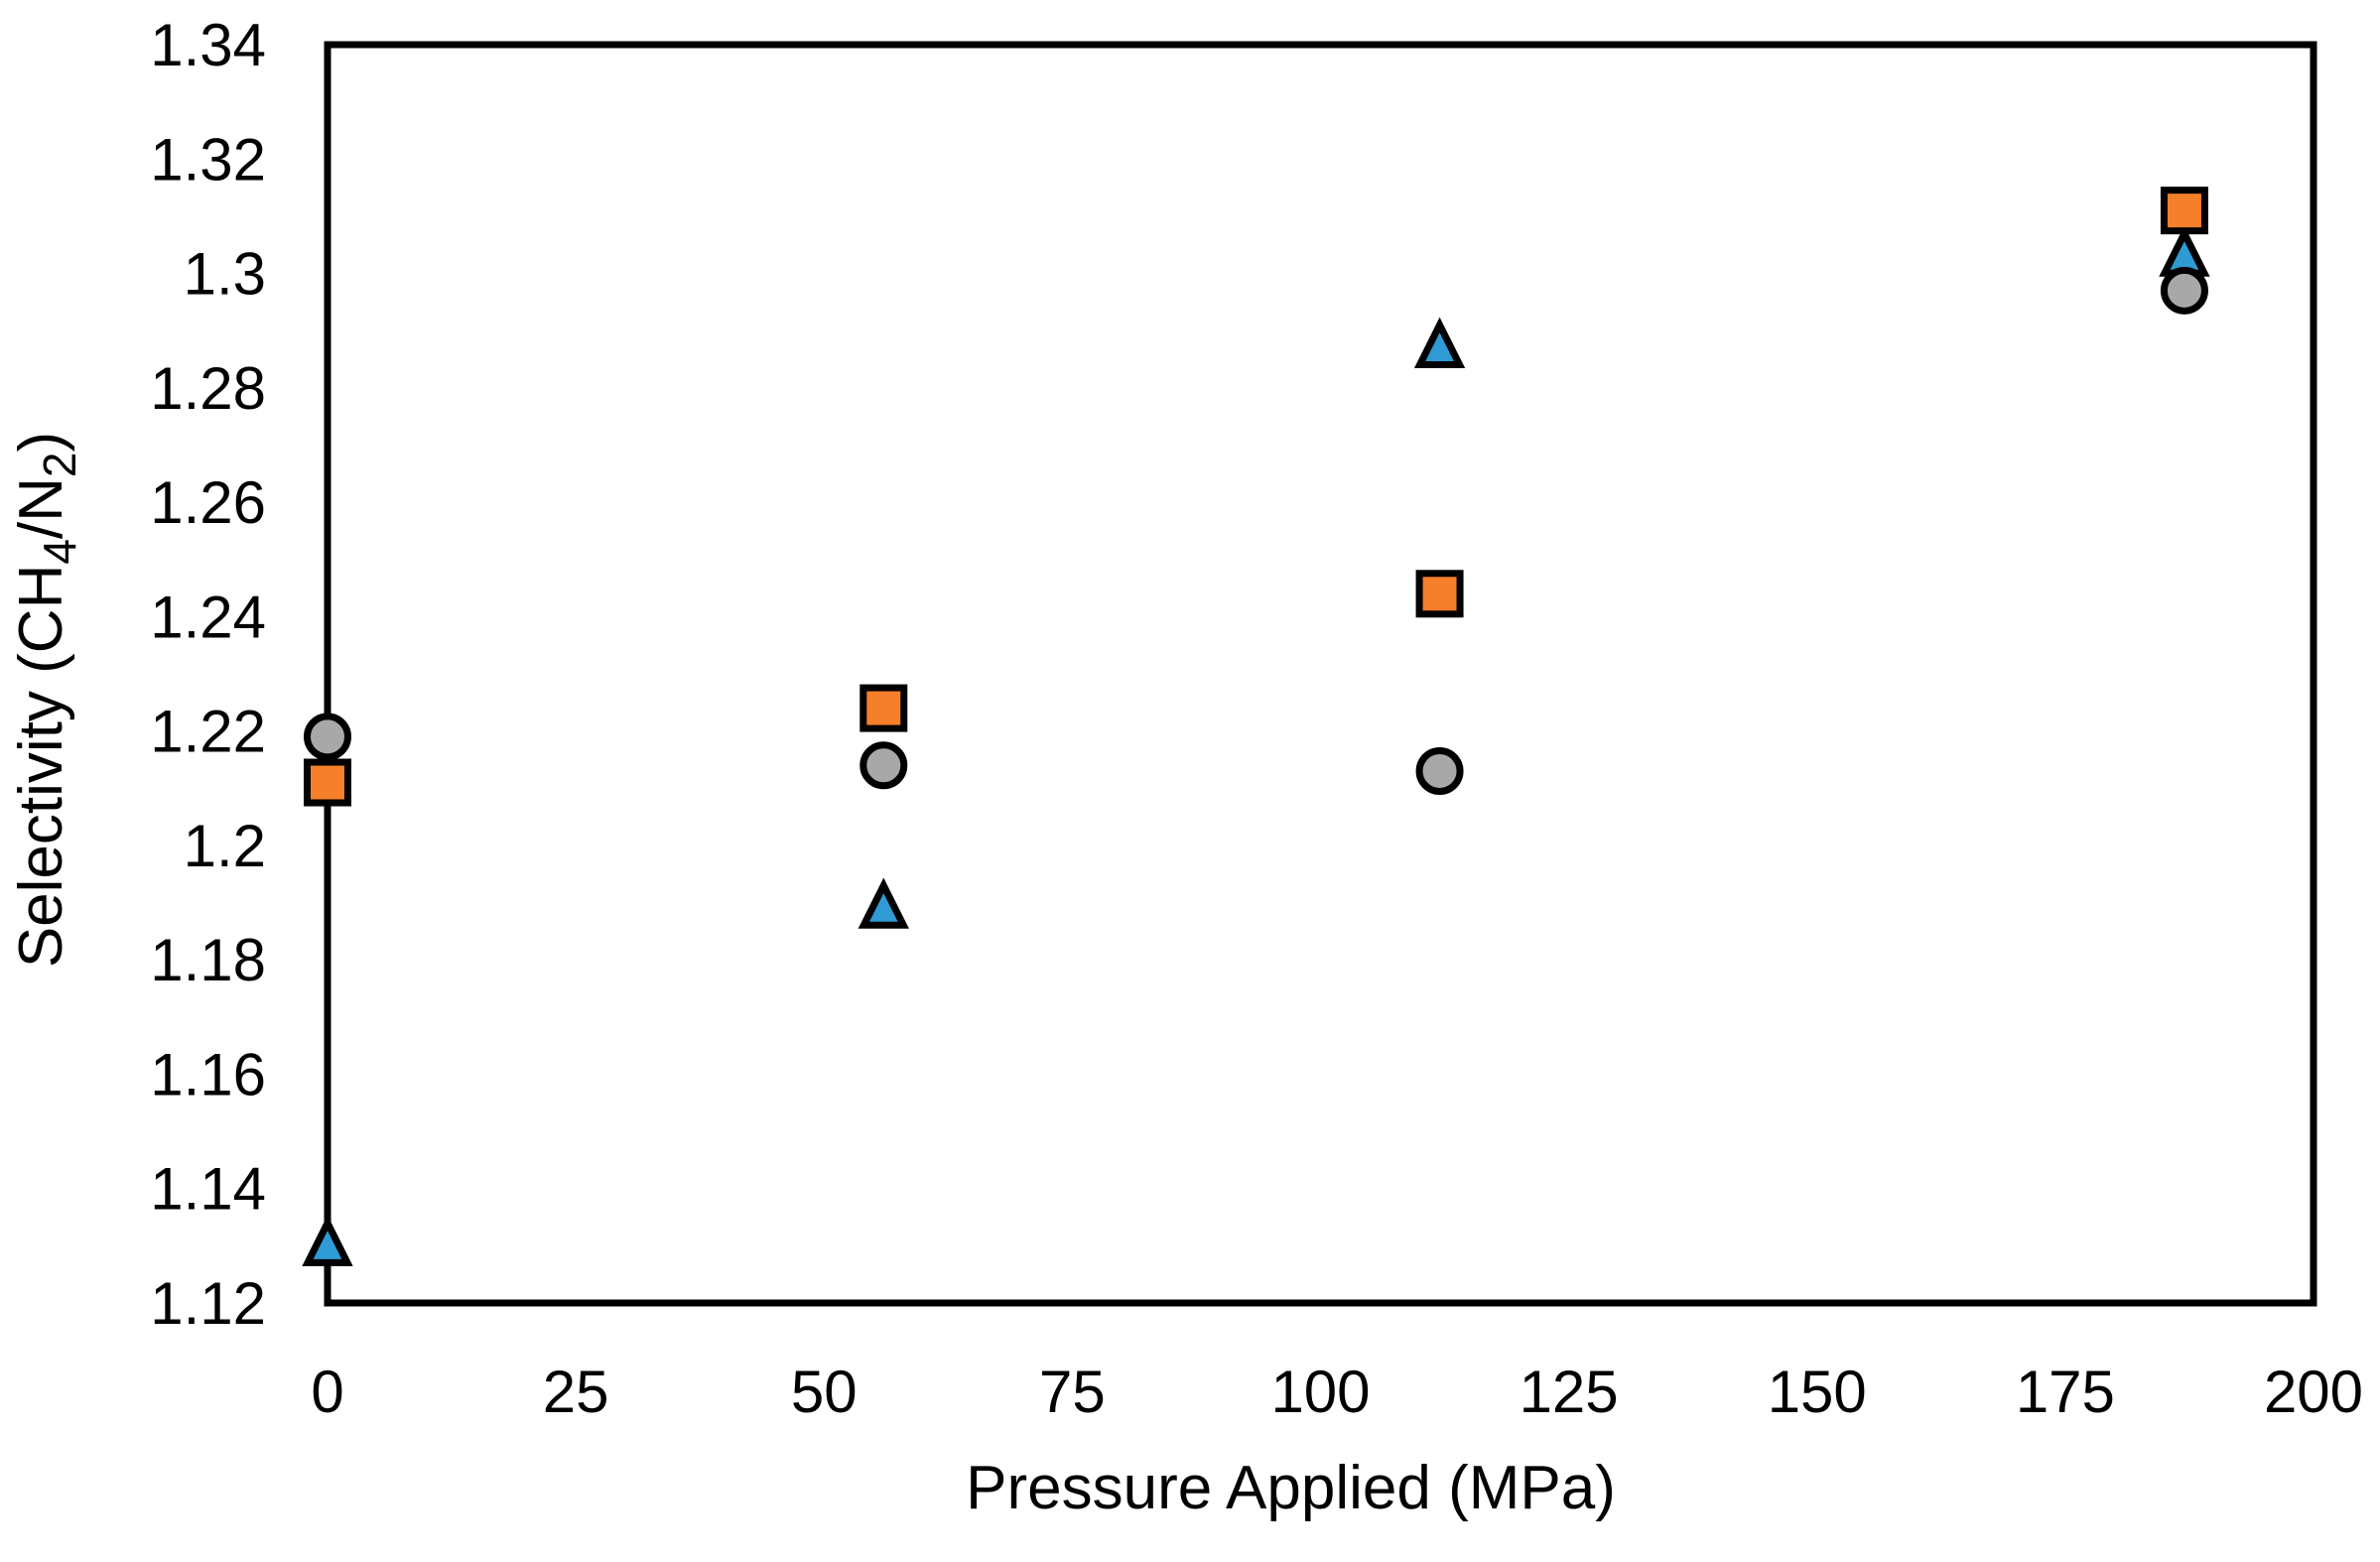 The height and width of the screenshot is (1562, 2380). What do you see at coordinates (576, 1392) in the screenshot?
I see `x-axis-tick-label: 25` at bounding box center [576, 1392].